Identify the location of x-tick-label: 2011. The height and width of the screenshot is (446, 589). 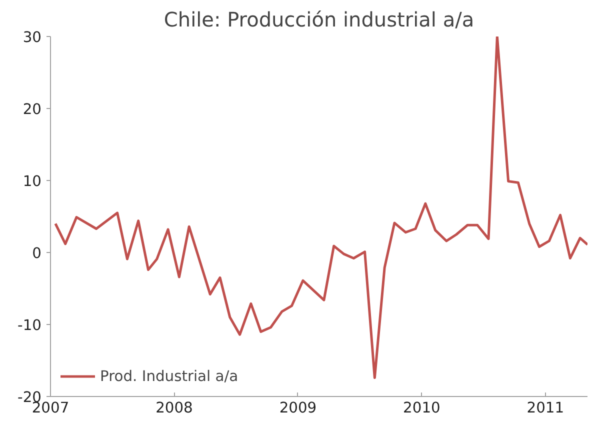
(545, 408).